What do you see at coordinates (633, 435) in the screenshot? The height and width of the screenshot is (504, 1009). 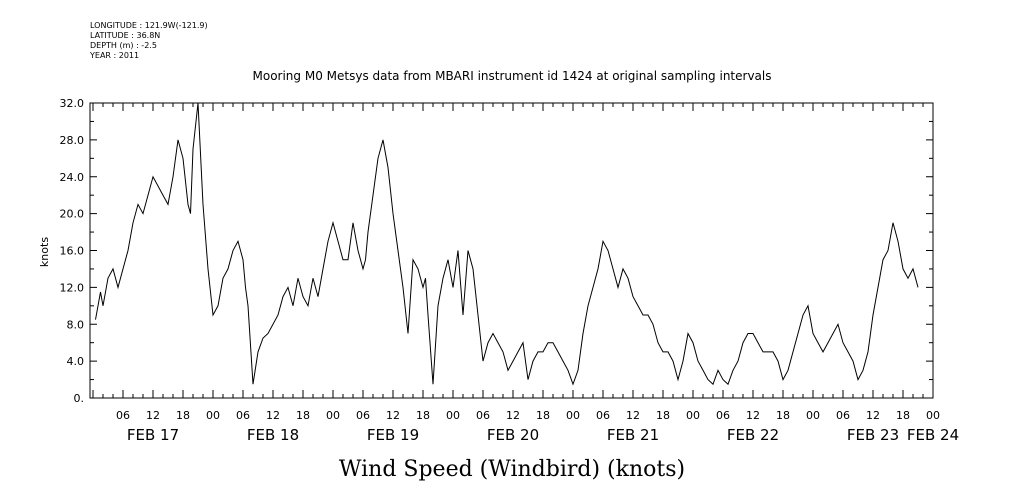 I see `day-label: FEB 21` at bounding box center [633, 435].